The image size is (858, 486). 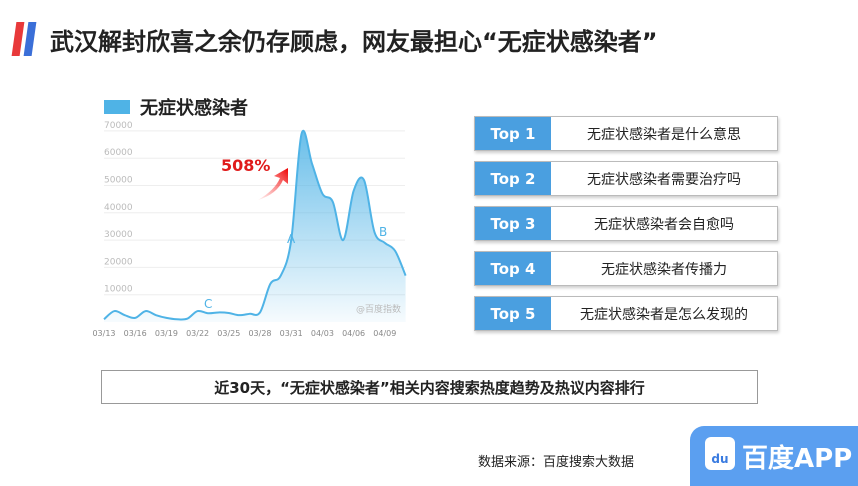 What do you see at coordinates (797, 456) in the screenshot?
I see `brand-name: 百度APP` at bounding box center [797, 456].